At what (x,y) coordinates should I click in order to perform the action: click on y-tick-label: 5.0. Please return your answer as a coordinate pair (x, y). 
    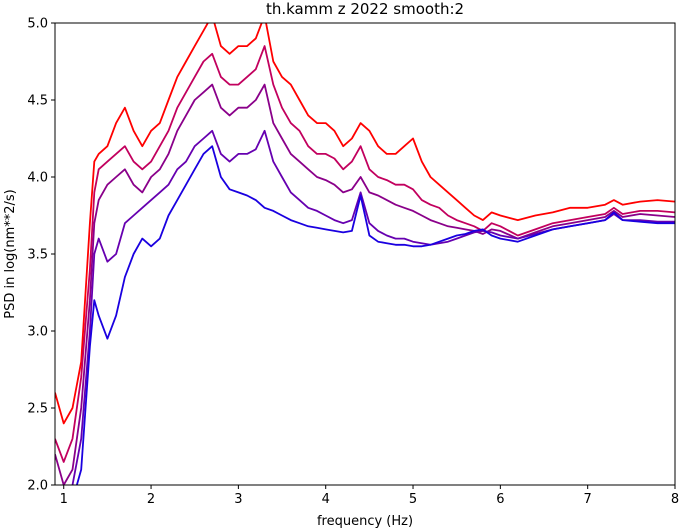
    Looking at the image, I should click on (37, 24).